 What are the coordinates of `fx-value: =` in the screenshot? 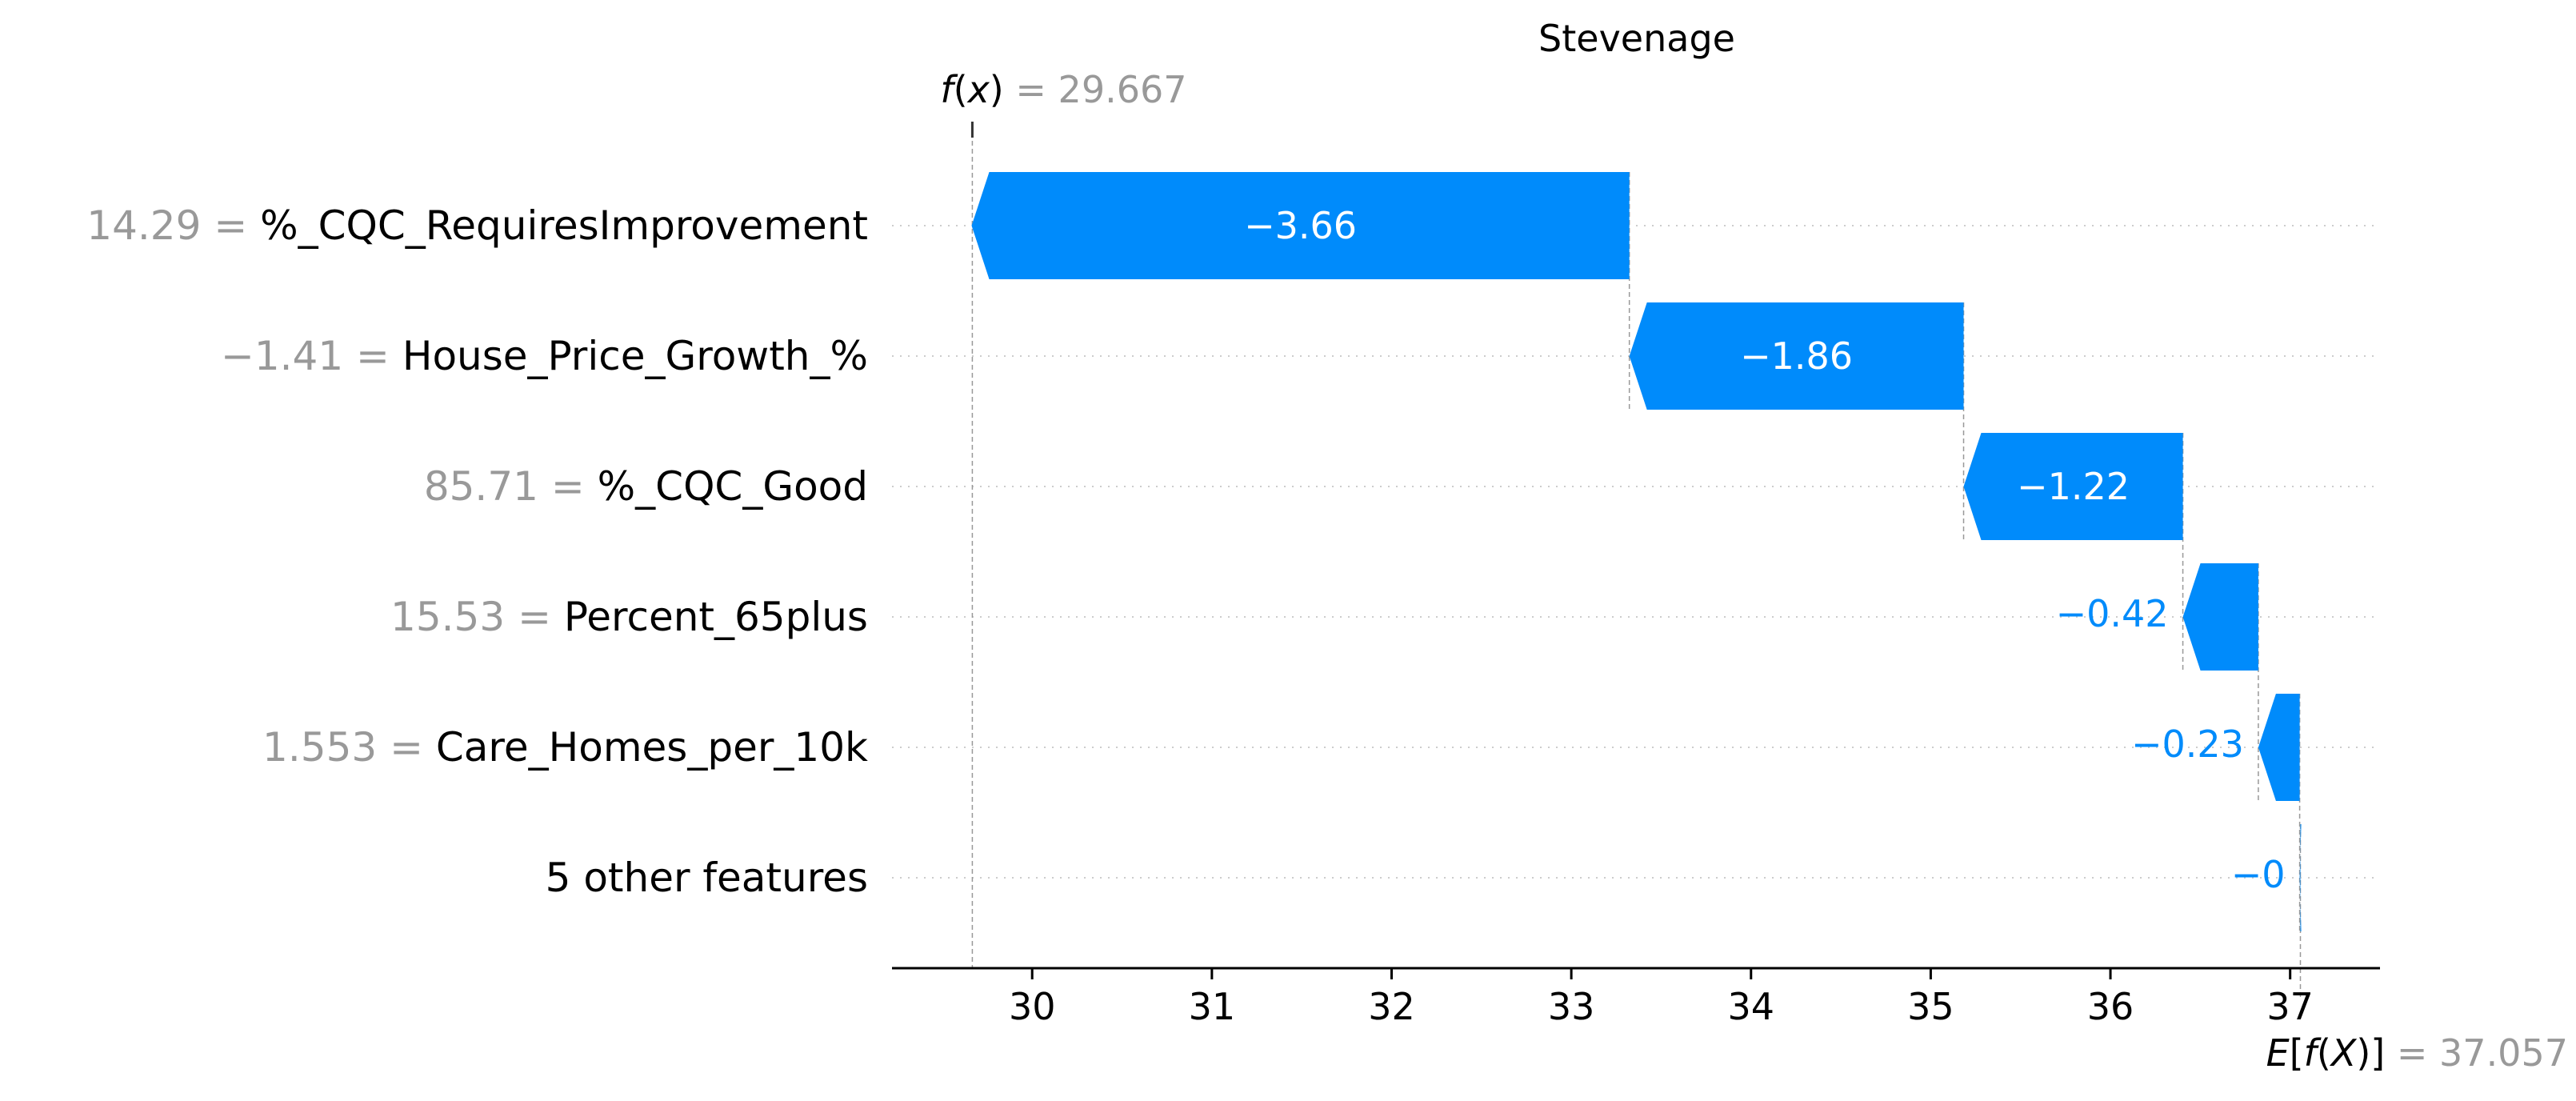 It's located at (1031, 89).